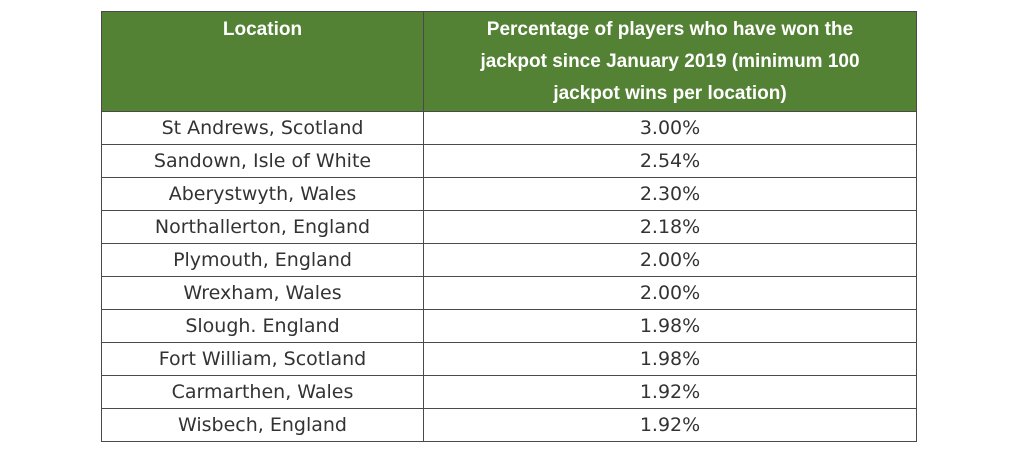 The image size is (1024, 453). I want to click on location-cell: Carmarthen, Wales, so click(262, 392).